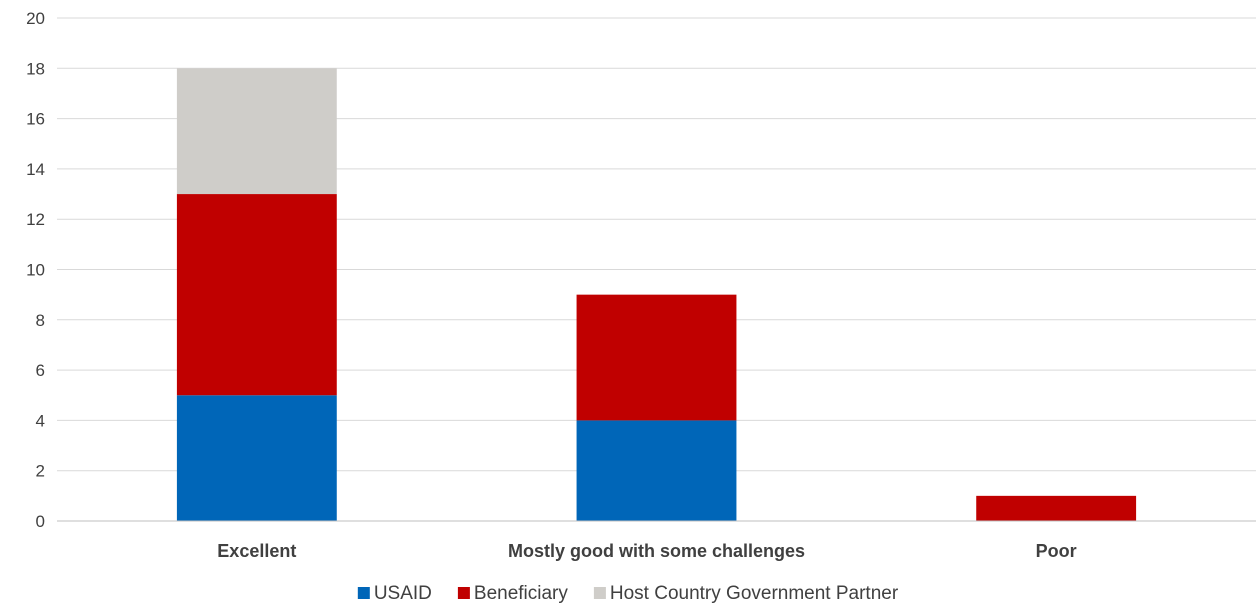 The width and height of the screenshot is (1256, 613). Describe the element at coordinates (256, 131) in the screenshot. I see `bar-segment-host-country-government-partner` at that location.